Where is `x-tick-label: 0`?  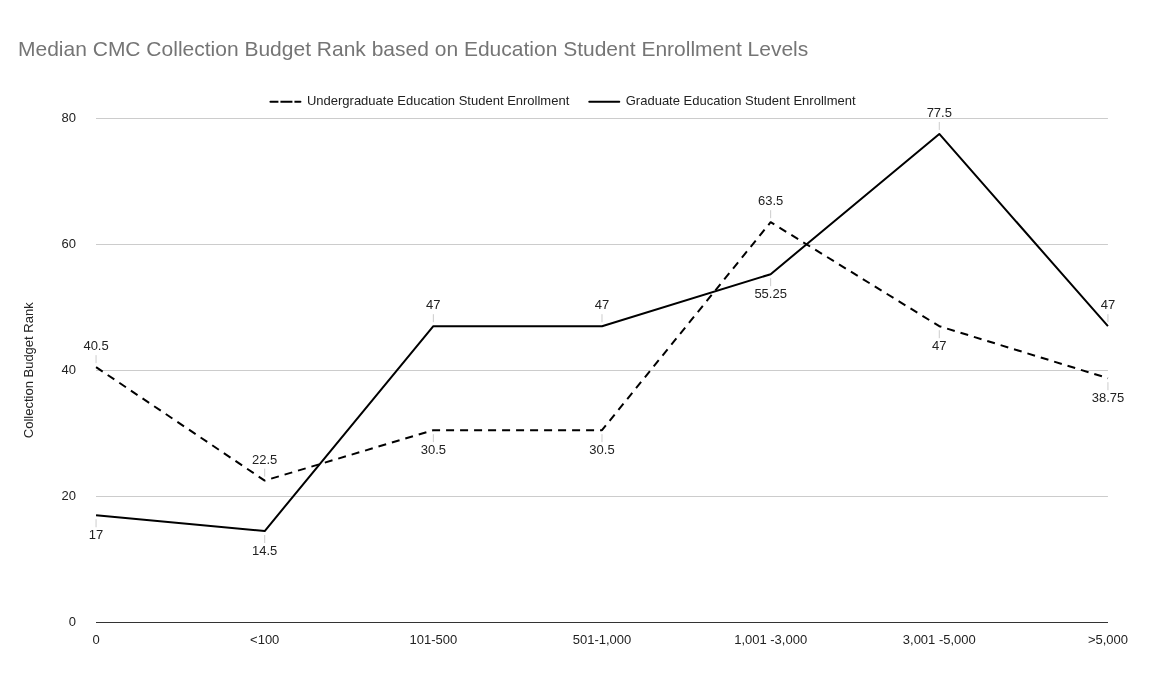 x-tick-label: 0 is located at coordinates (96, 639).